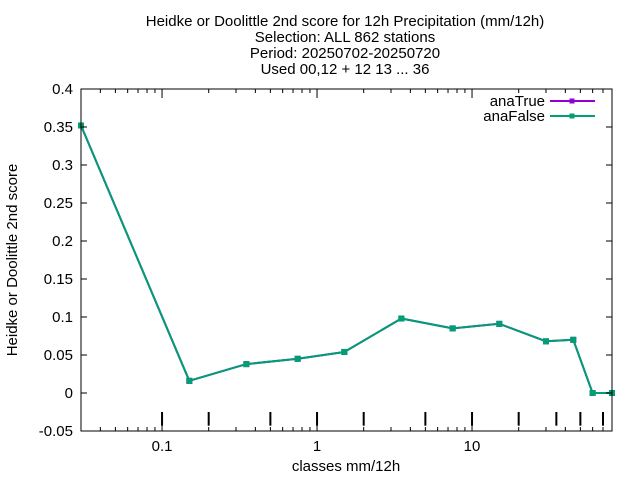 The height and width of the screenshot is (480, 640). Describe the element at coordinates (58, 127) in the screenshot. I see `y-tick-label: 0.35` at that location.